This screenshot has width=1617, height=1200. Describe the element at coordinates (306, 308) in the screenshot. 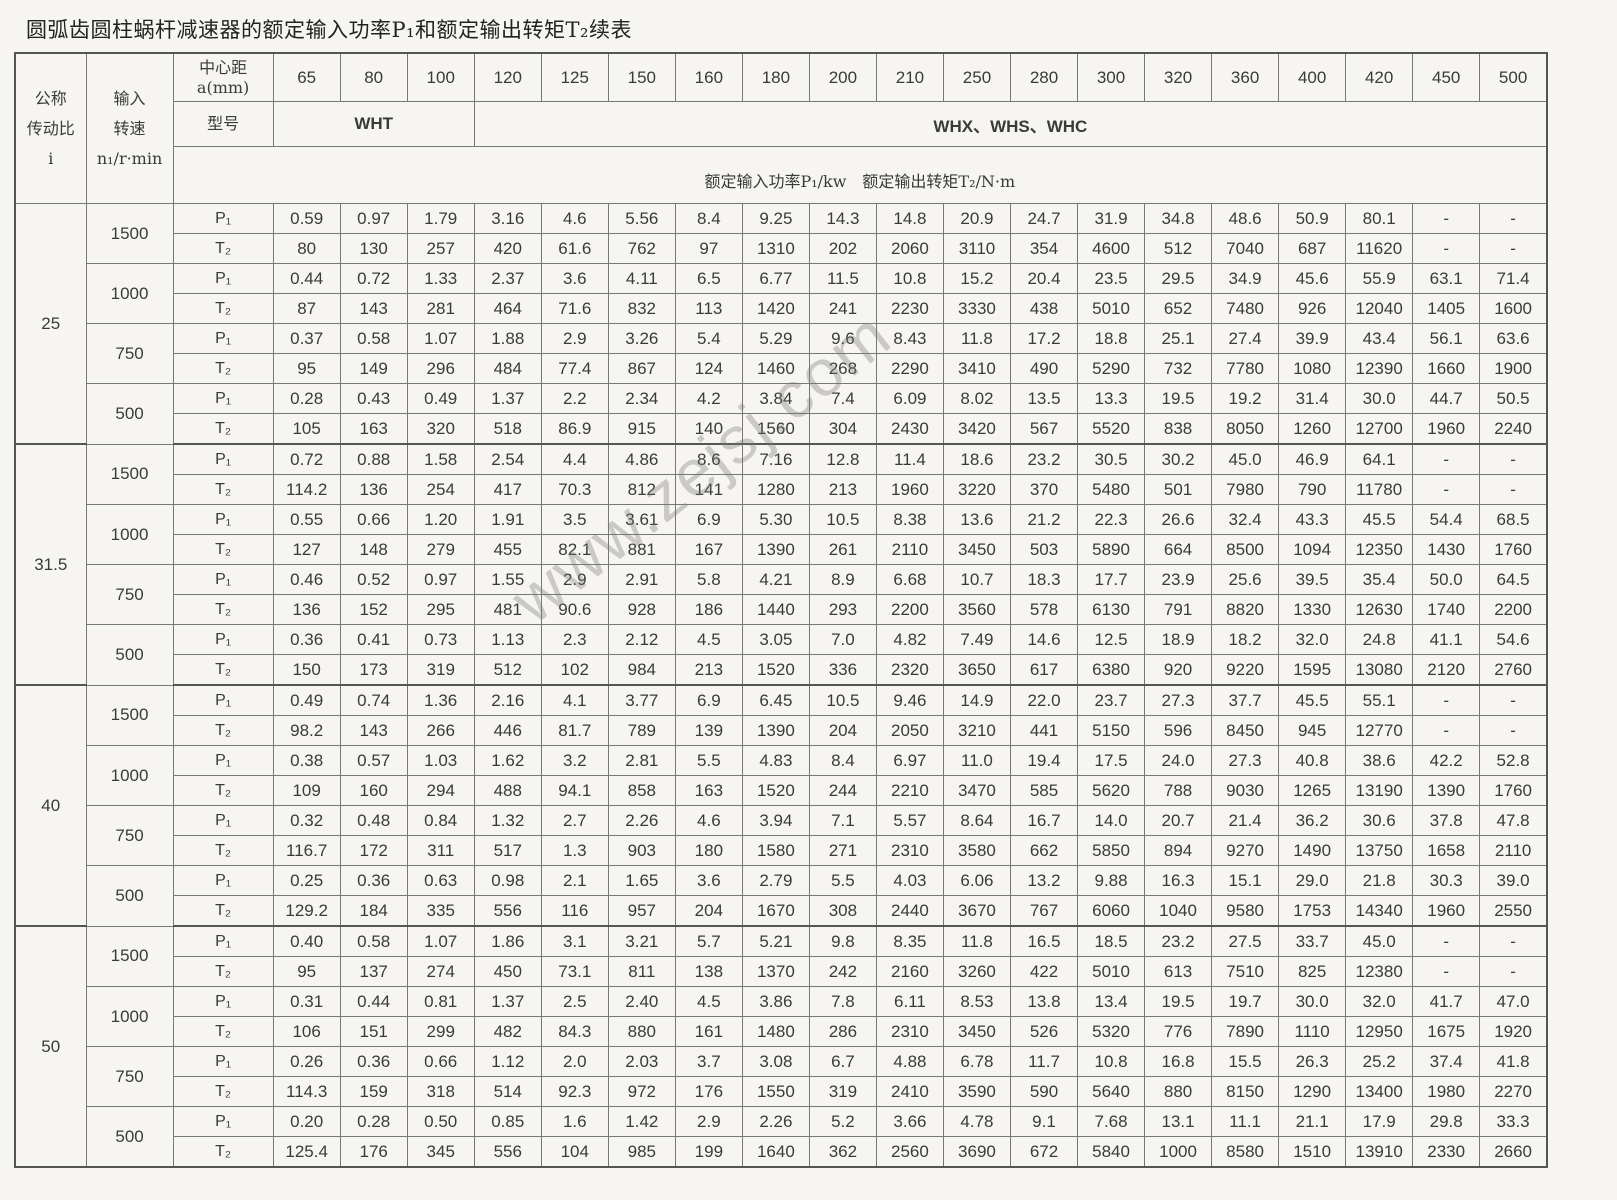

I see `value-cell: 87` at that location.